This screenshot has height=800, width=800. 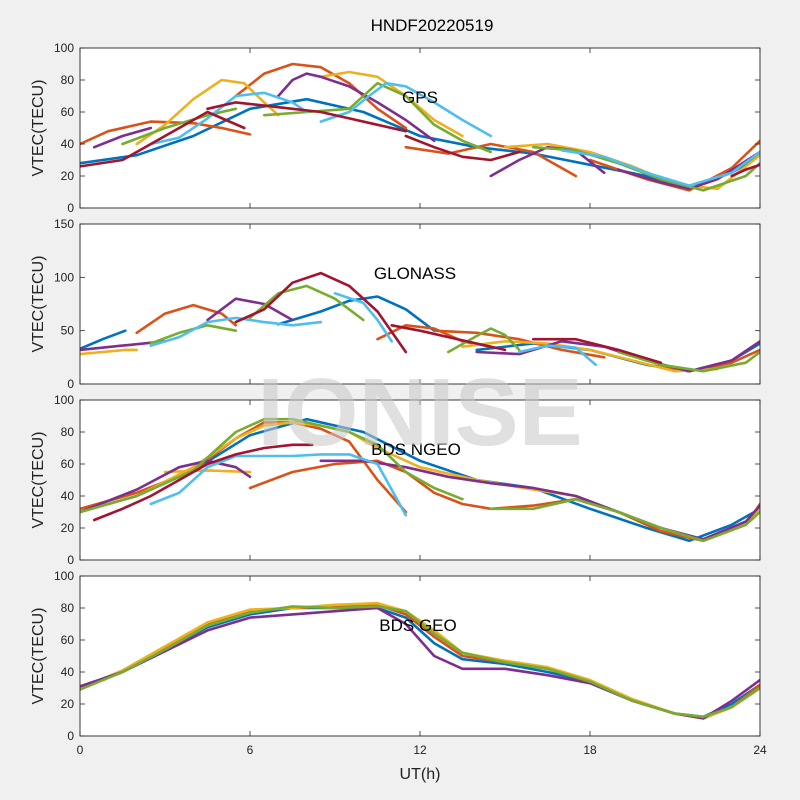 I want to click on x-tick-label: 18, so click(x=590, y=750).